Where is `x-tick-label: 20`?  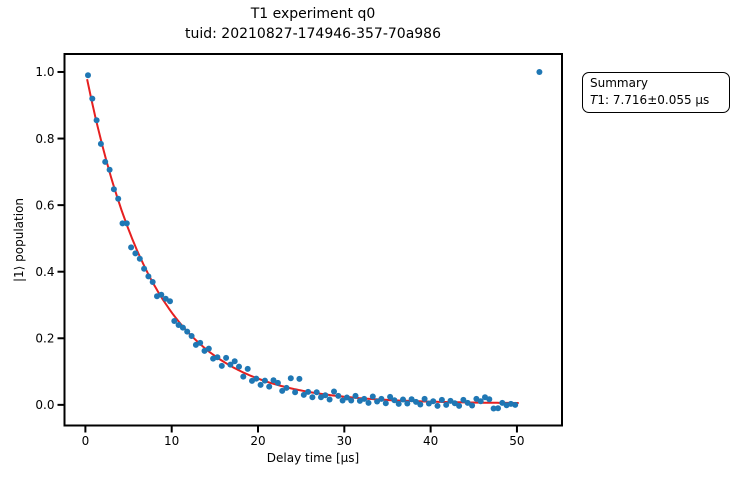 x-tick-label: 20 is located at coordinates (257, 441).